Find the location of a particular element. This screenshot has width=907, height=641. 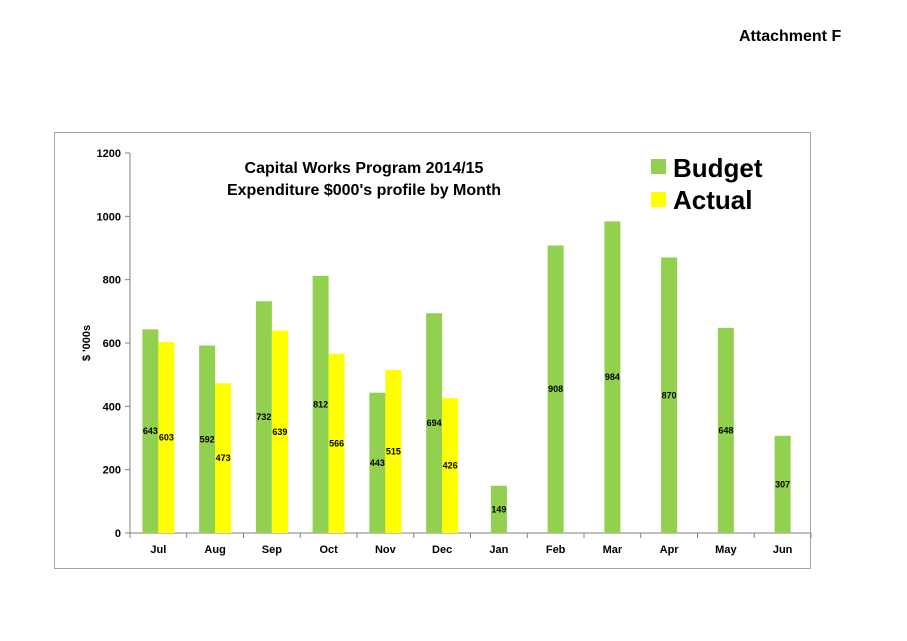

budget-data-label: 443 is located at coordinates (377, 463).